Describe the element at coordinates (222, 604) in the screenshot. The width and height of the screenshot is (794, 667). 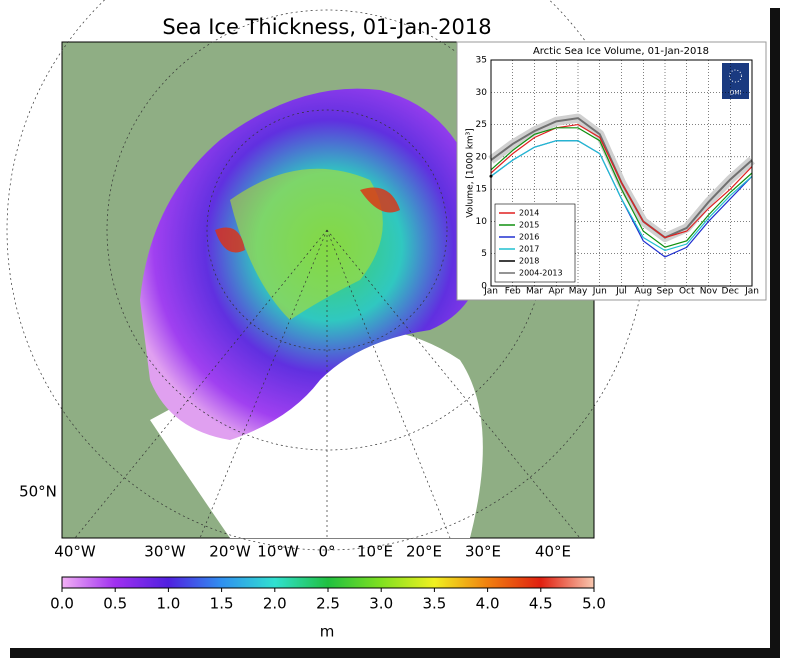
I see `colorbar-tick-label: 1.5` at that location.